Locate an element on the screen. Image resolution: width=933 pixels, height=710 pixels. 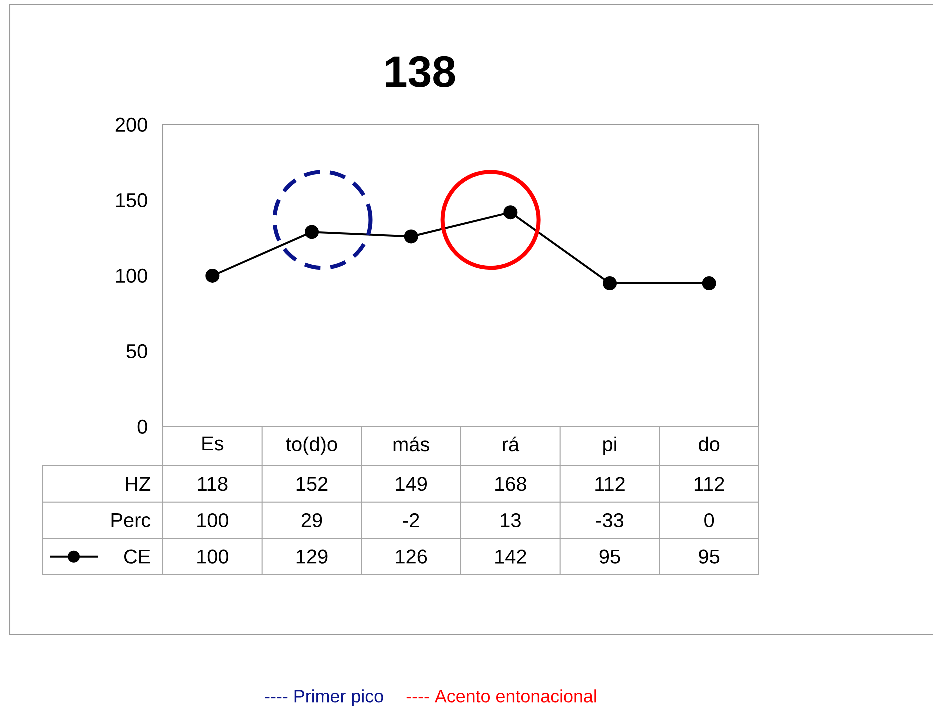
x-tick-label: más is located at coordinates (412, 444).